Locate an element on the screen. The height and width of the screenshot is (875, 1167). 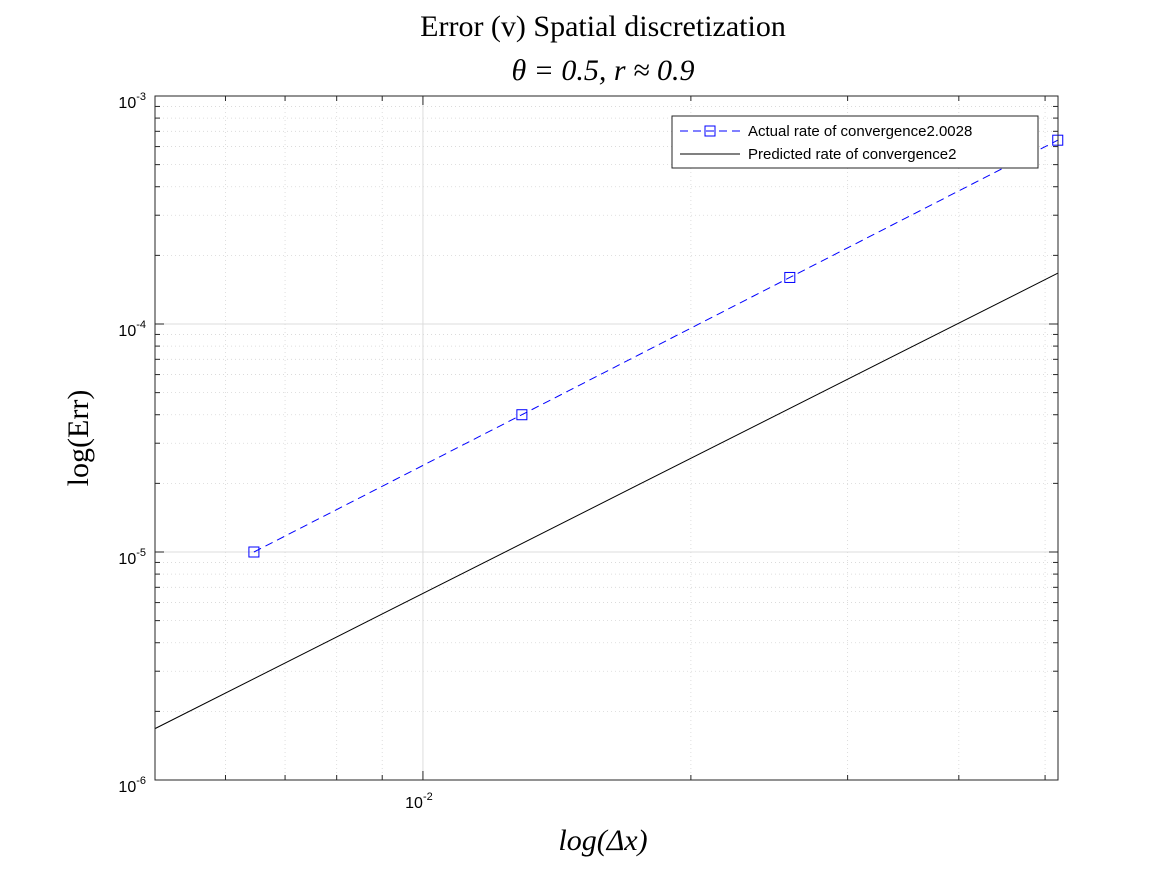
chart-subtitle: θ = 0.5, r ≈ 0.9 is located at coordinates (602, 70).